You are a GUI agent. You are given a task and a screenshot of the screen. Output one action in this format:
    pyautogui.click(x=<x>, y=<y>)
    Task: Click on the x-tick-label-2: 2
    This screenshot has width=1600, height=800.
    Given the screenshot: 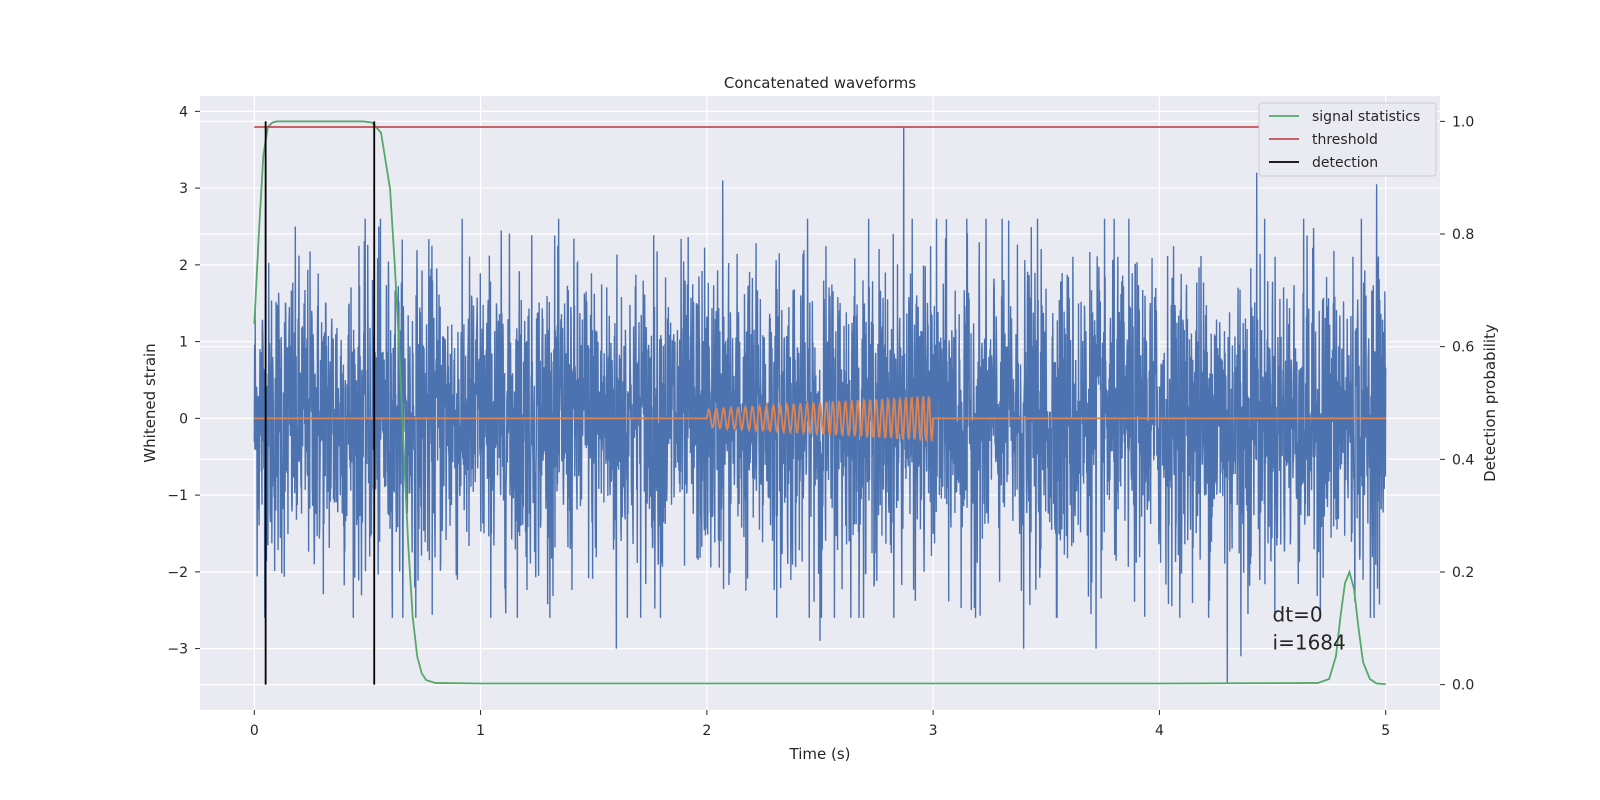 What is the action you would take?
    pyautogui.click(x=706, y=731)
    